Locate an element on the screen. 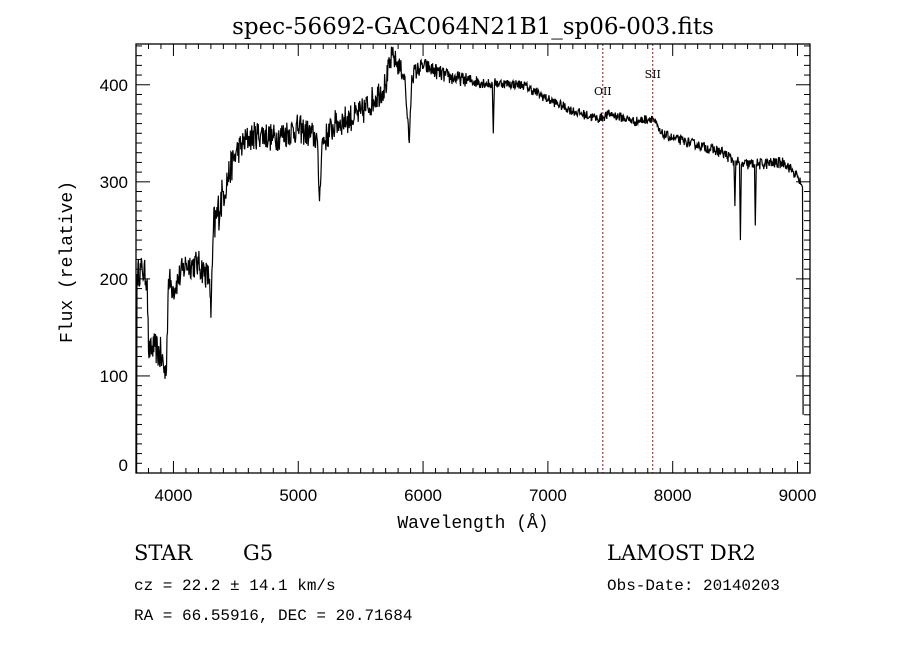 Image resolution: width=900 pixels, height=649 pixels. y-tick-label: 0 is located at coordinates (123, 465).